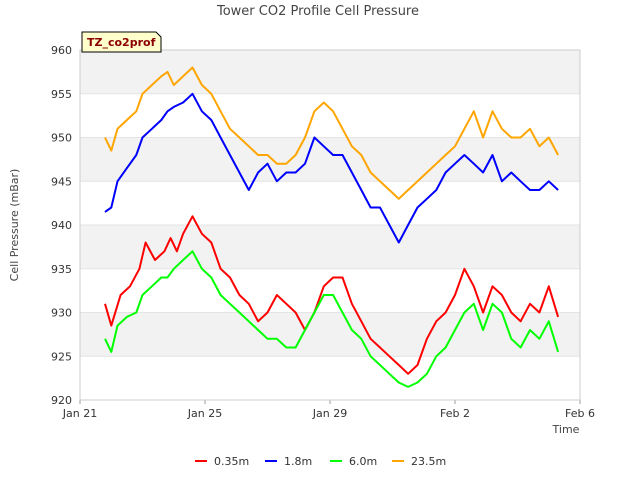 This screenshot has height=480, width=640. What do you see at coordinates (363, 461) in the screenshot?
I see `legend-label: 6.0m` at bounding box center [363, 461].